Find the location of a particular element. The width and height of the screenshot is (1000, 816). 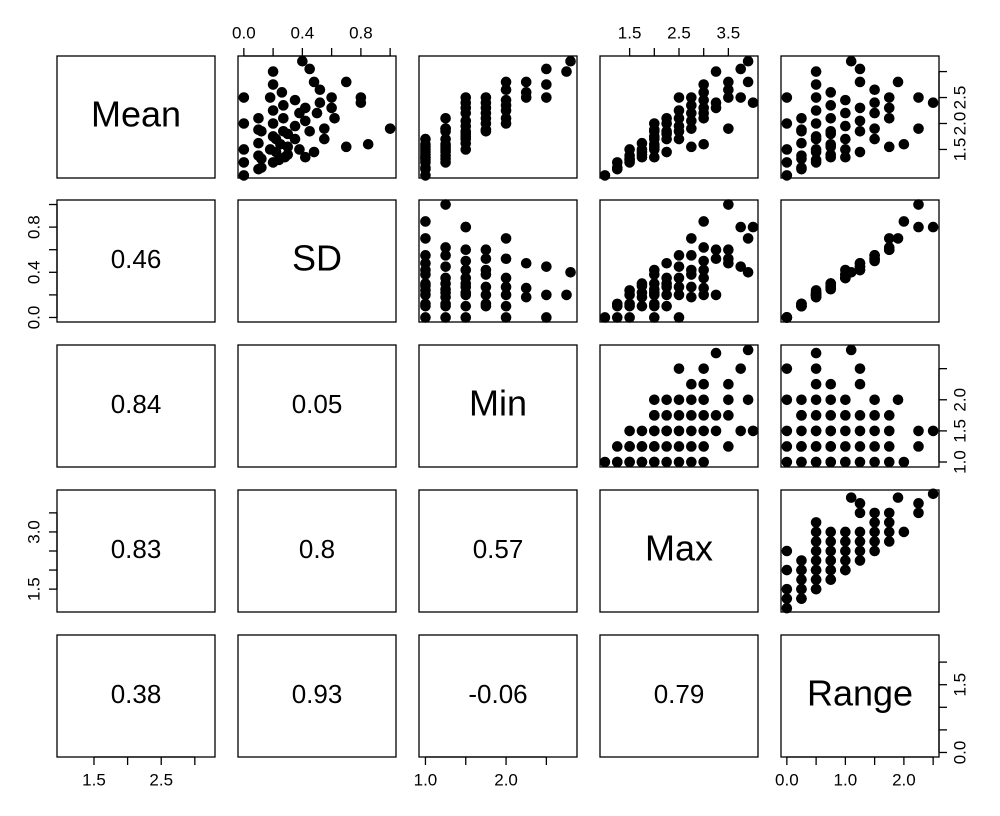

tick-label: 0.0 is located at coordinates (787, 779).